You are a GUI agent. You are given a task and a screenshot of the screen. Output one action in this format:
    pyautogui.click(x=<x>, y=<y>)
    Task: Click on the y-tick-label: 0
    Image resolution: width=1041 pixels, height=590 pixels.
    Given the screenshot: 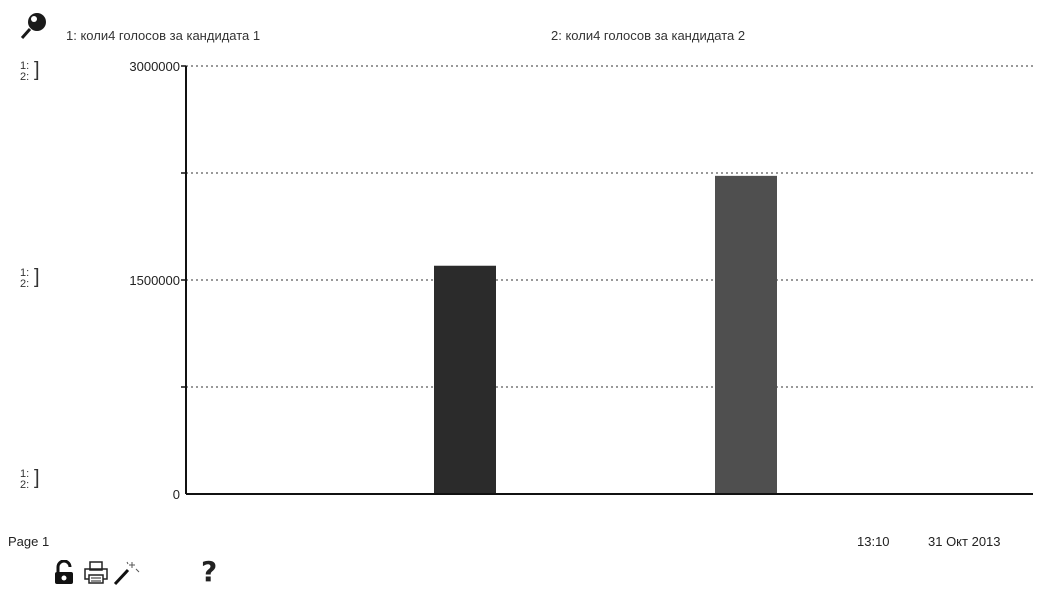 What is the action you would take?
    pyautogui.click(x=176, y=494)
    